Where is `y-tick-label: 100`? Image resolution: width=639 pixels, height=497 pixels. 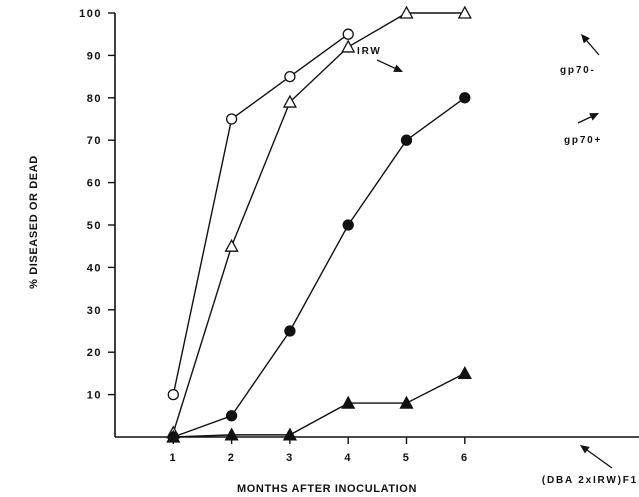 y-tick-label: 100 is located at coordinates (90, 14).